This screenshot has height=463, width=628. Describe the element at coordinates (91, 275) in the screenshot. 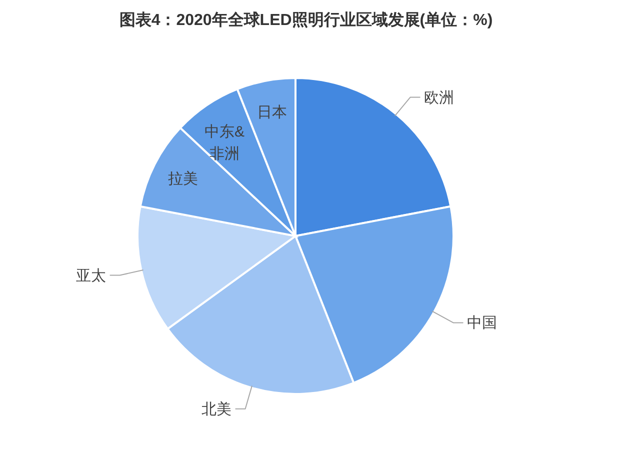

I see `slice-label: 亚太` at that location.